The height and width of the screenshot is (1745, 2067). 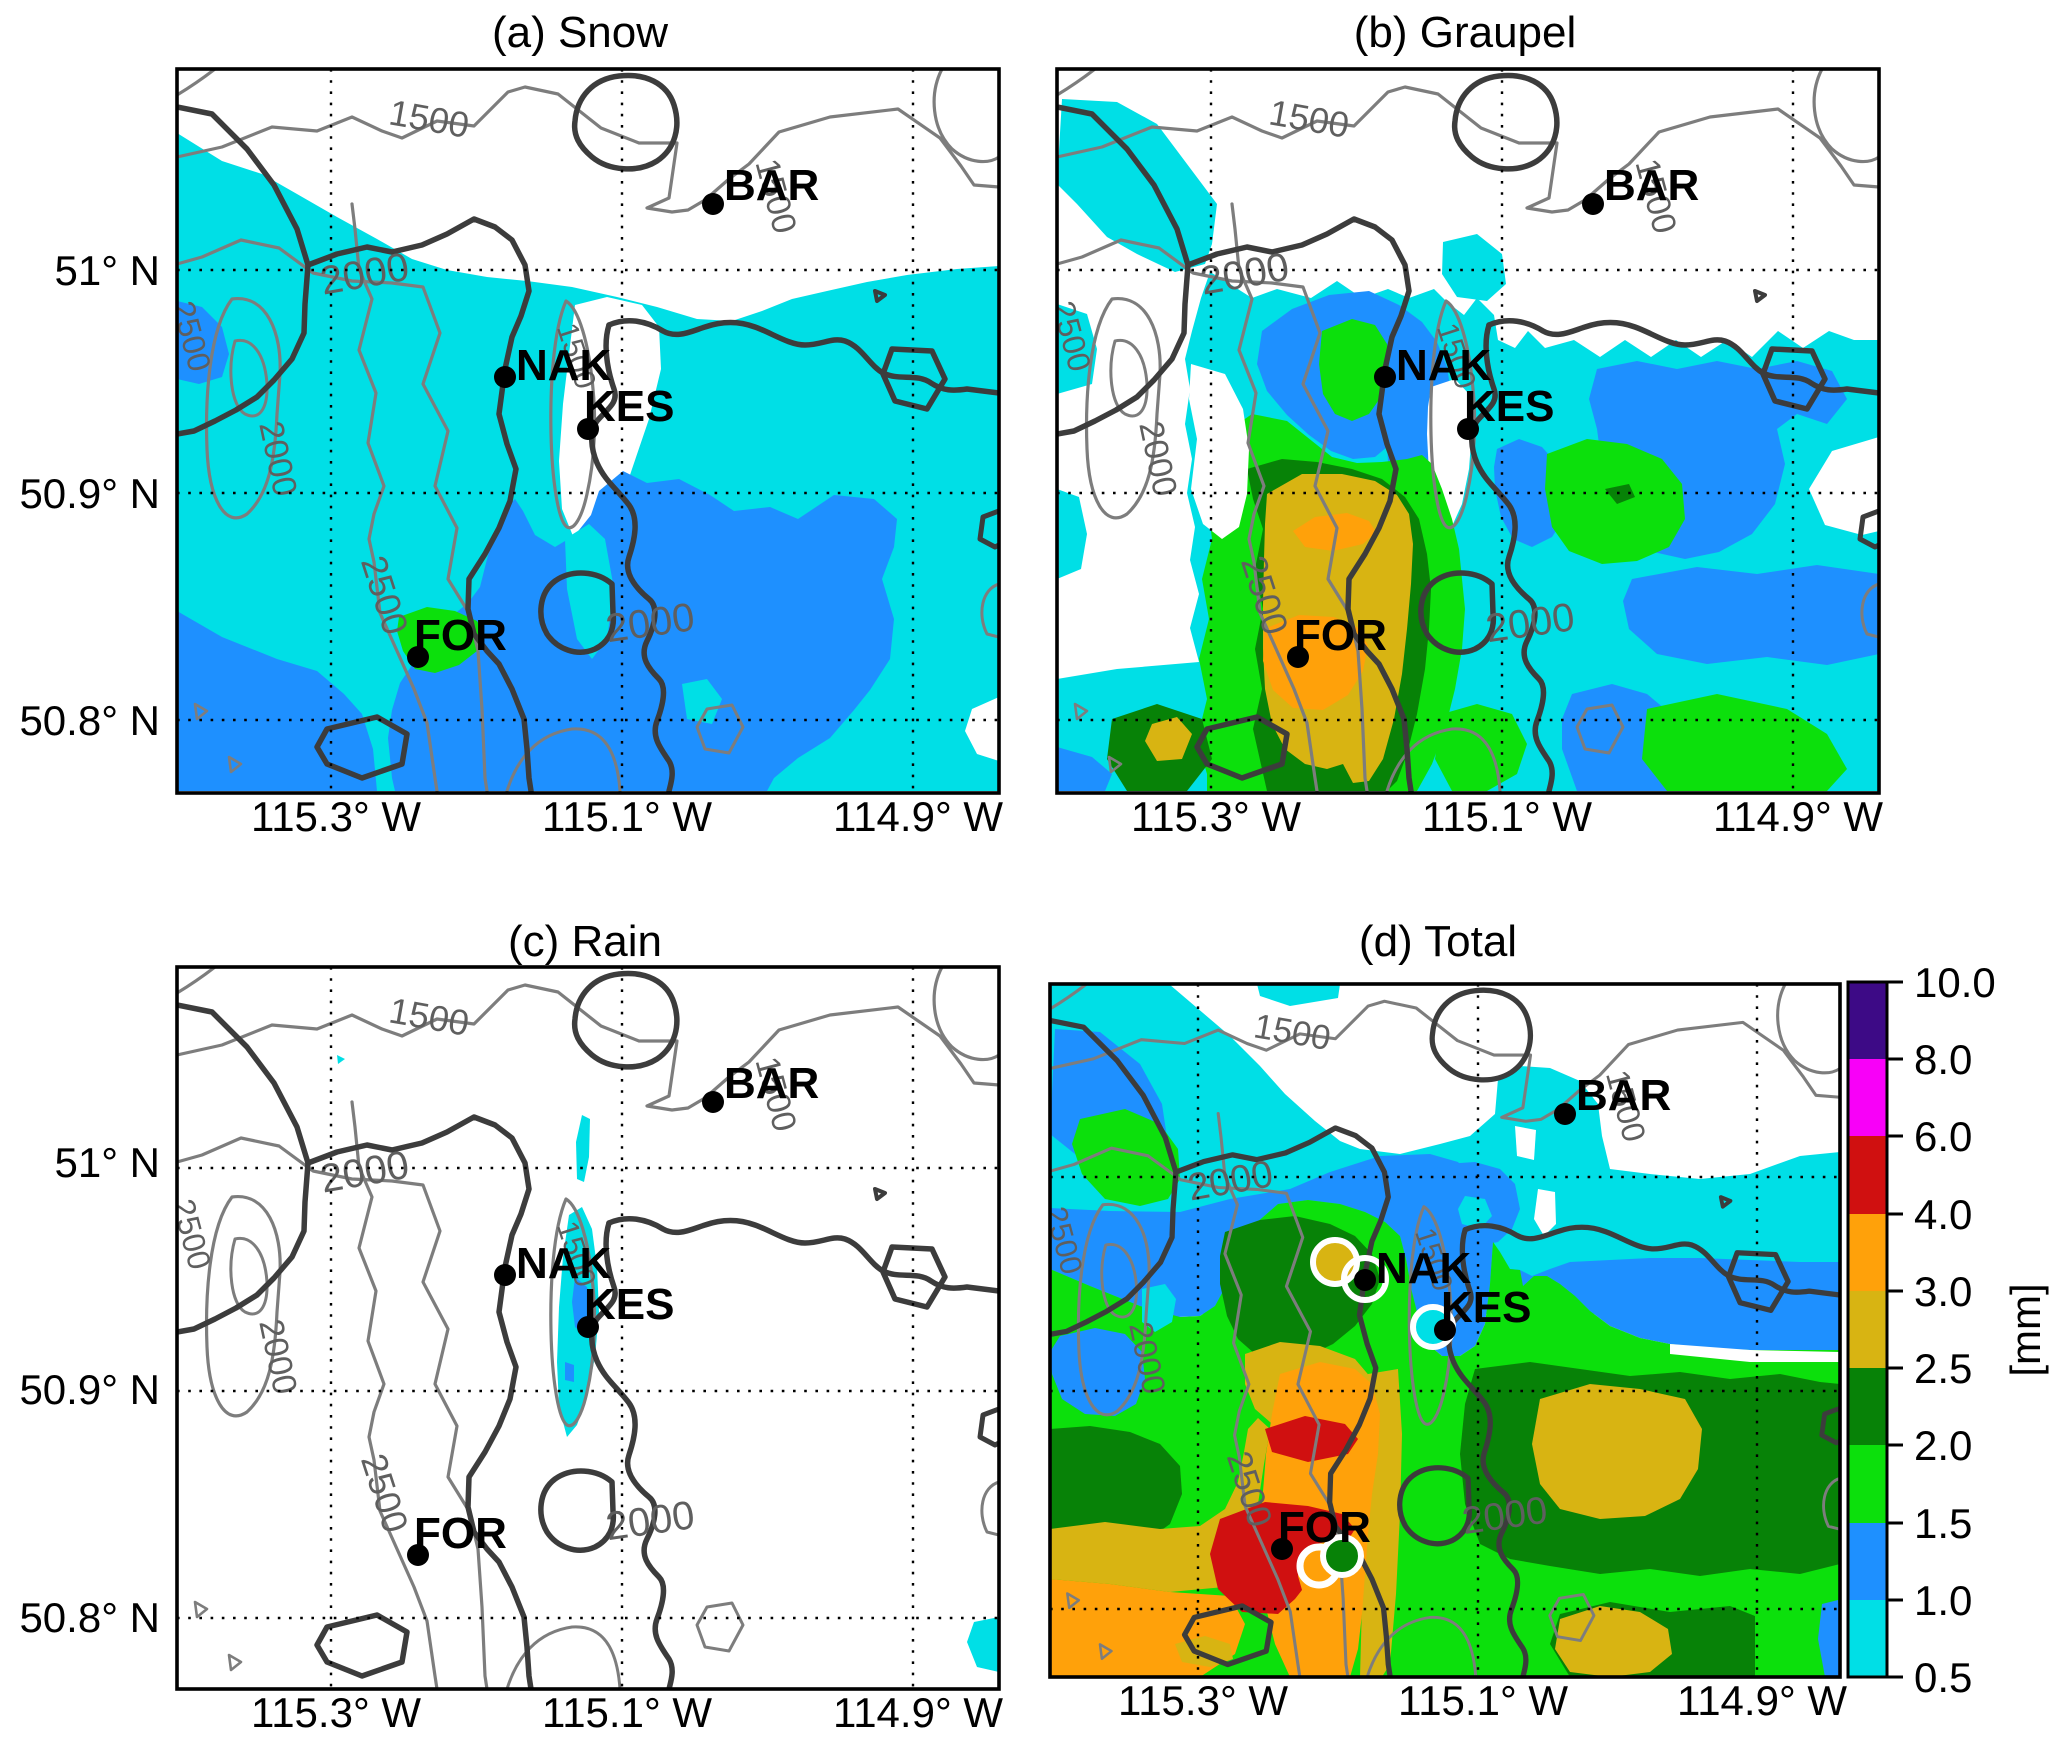 I want to click on svg-text: 4.0, so click(x=1943, y=1214).